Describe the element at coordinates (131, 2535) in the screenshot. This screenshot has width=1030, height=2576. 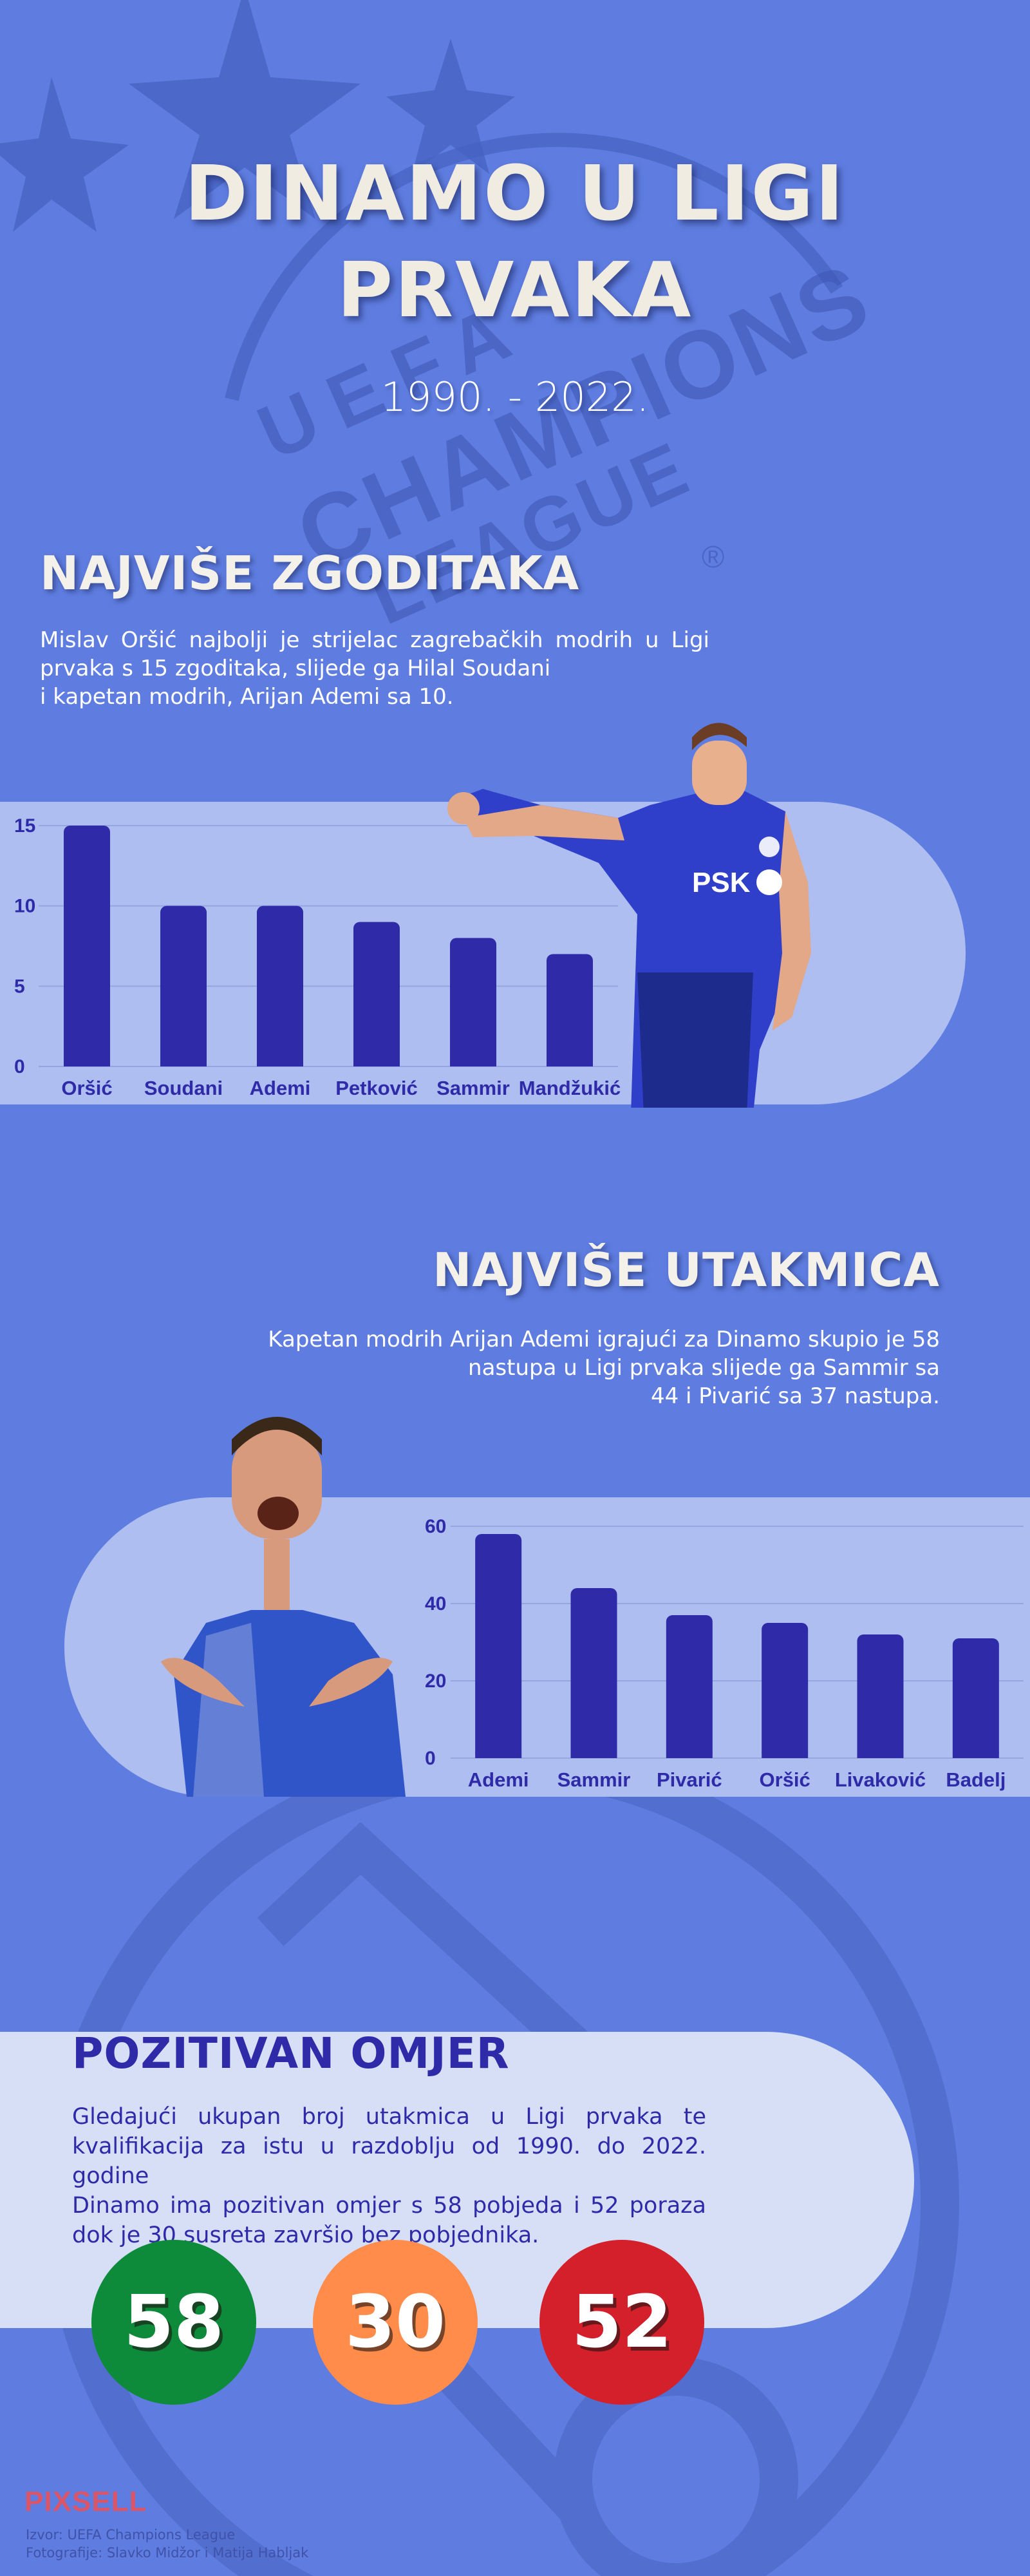
I see `source-credit: Izvor: UEFA Champions League` at that location.